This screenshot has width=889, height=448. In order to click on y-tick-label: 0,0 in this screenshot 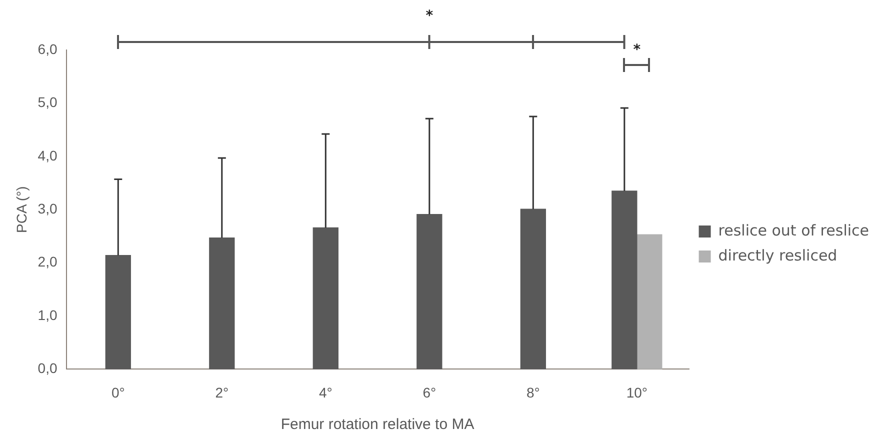, I will do `click(48, 368)`.